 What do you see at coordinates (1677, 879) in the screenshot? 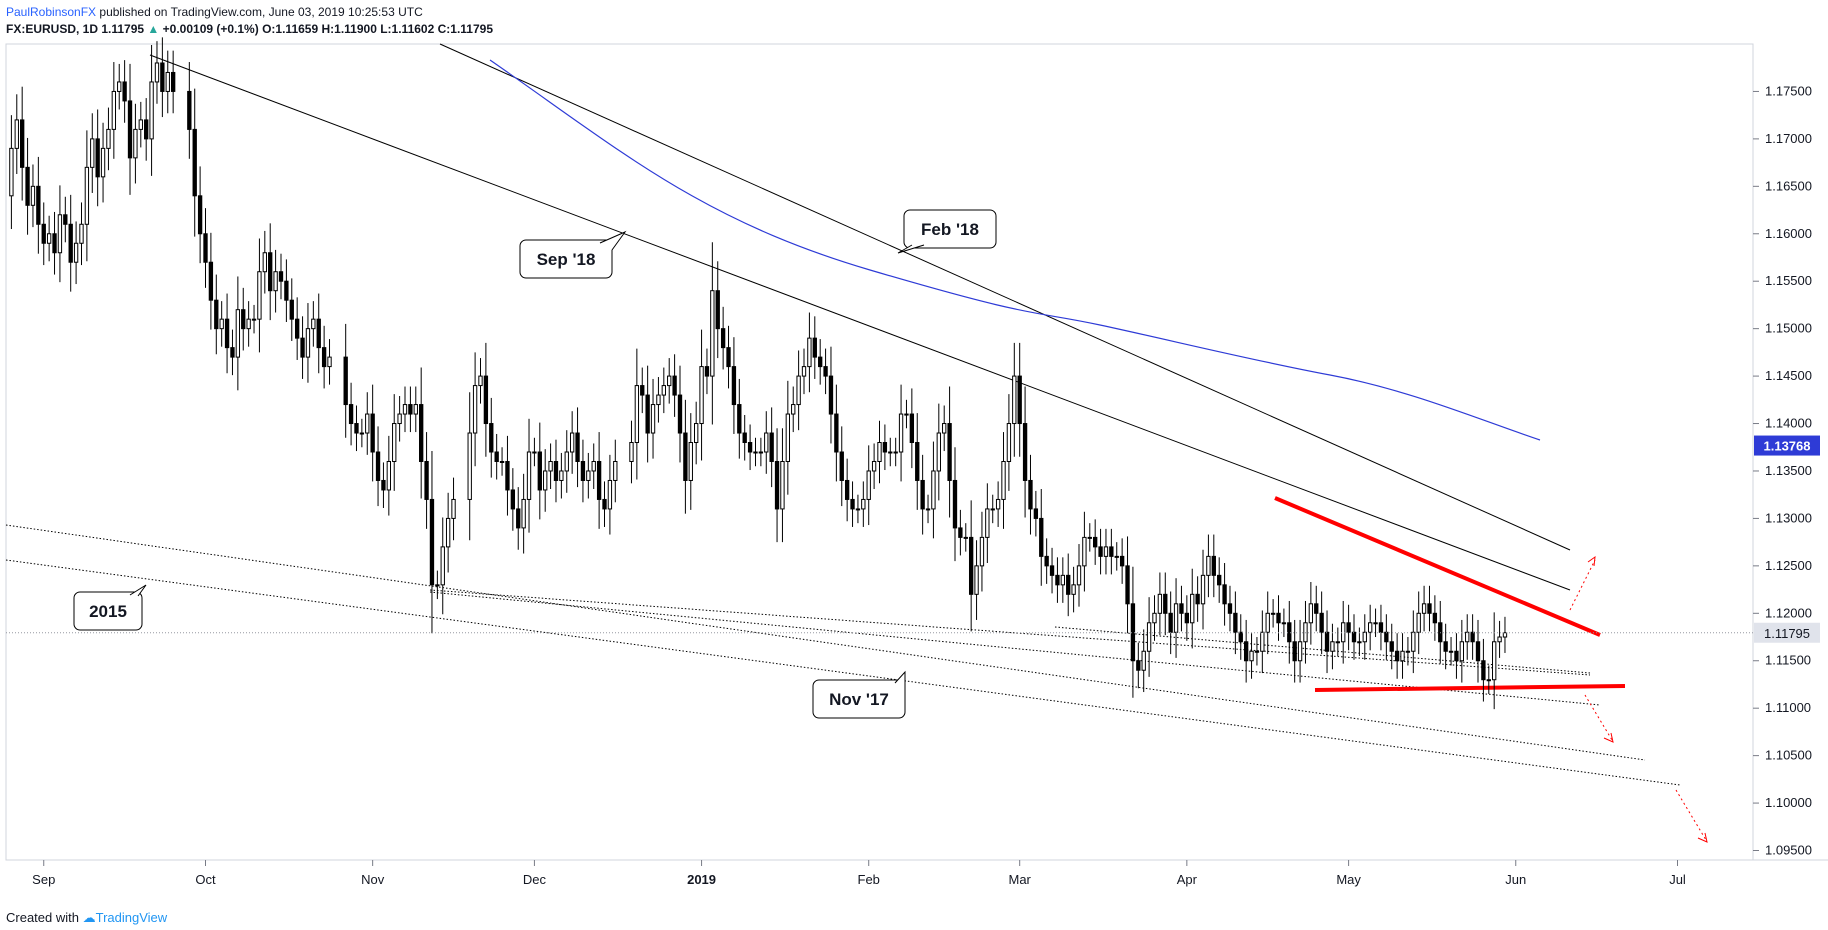
I see `x-tick-label: Jul` at bounding box center [1677, 879].